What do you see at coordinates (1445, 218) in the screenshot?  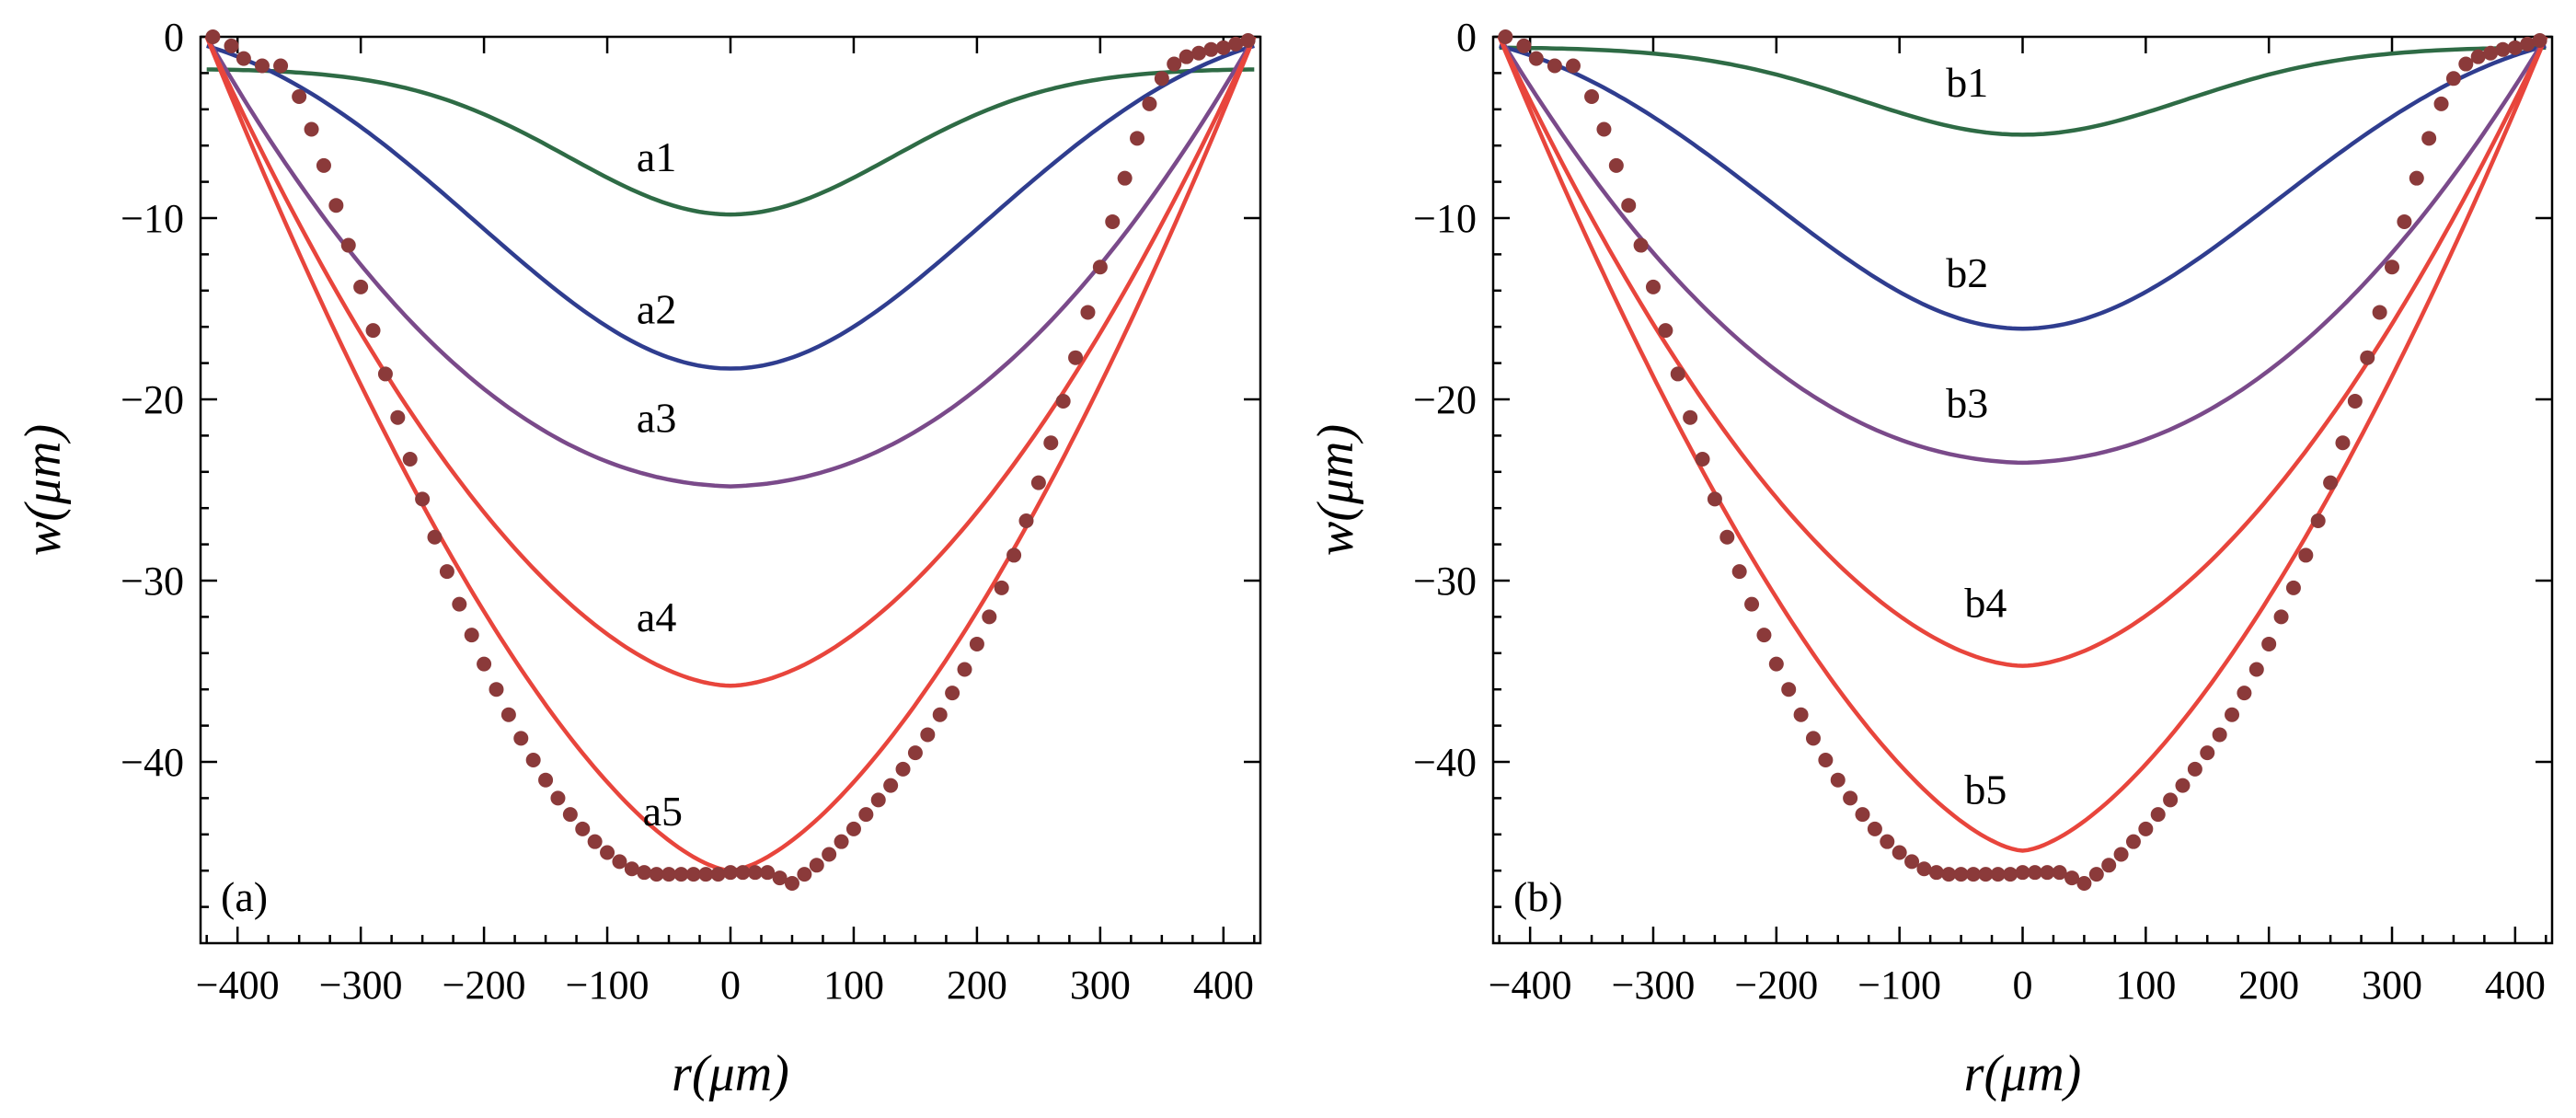 I see `y-tick-label: −10` at bounding box center [1445, 218].